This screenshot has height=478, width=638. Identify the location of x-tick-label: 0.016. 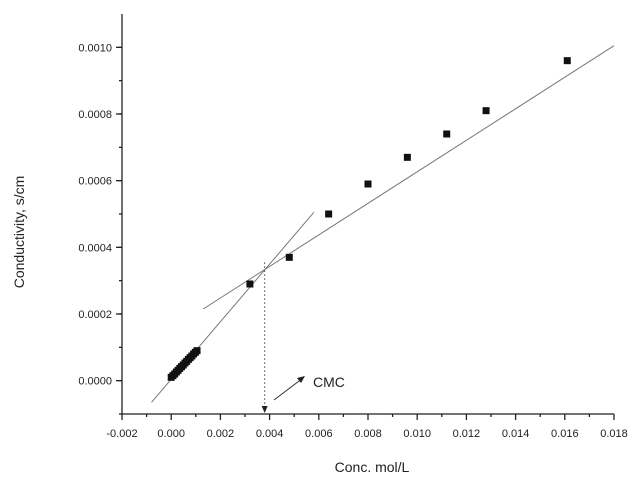
(565, 434).